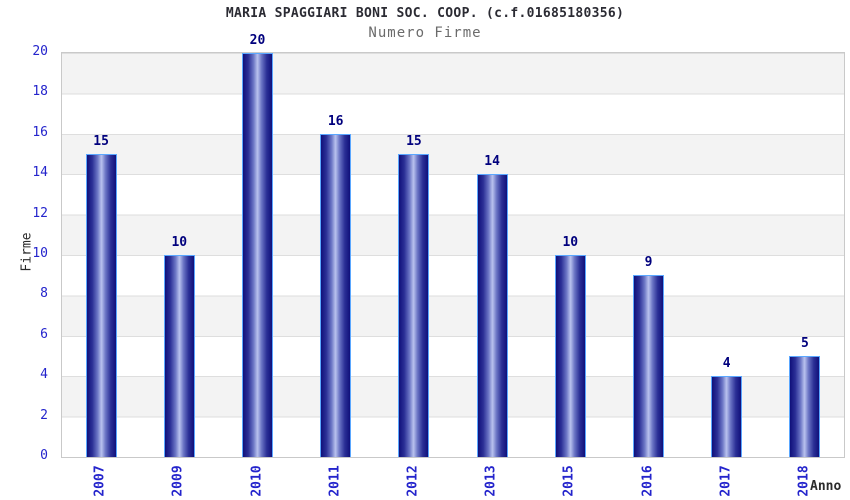 The image size is (850, 500). What do you see at coordinates (178, 481) in the screenshot?
I see `x-tick-label: 2009` at bounding box center [178, 481].